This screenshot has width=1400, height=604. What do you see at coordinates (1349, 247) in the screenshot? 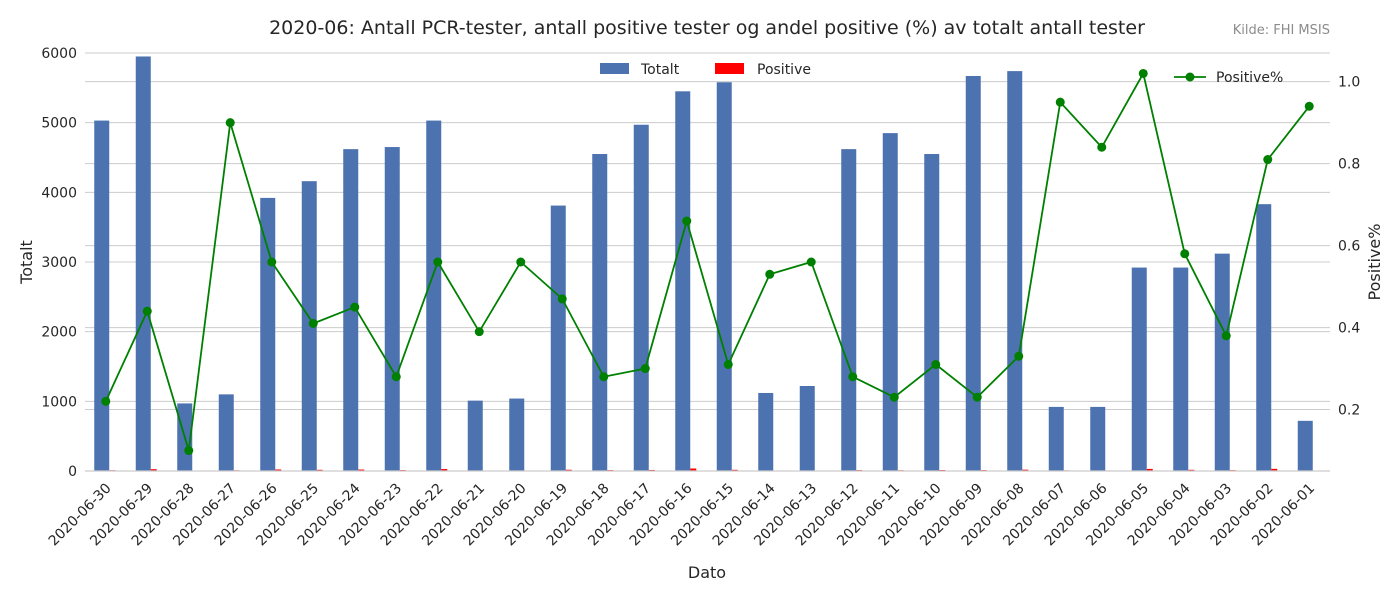
I see `y-tick-right: 0.6` at bounding box center [1349, 247].